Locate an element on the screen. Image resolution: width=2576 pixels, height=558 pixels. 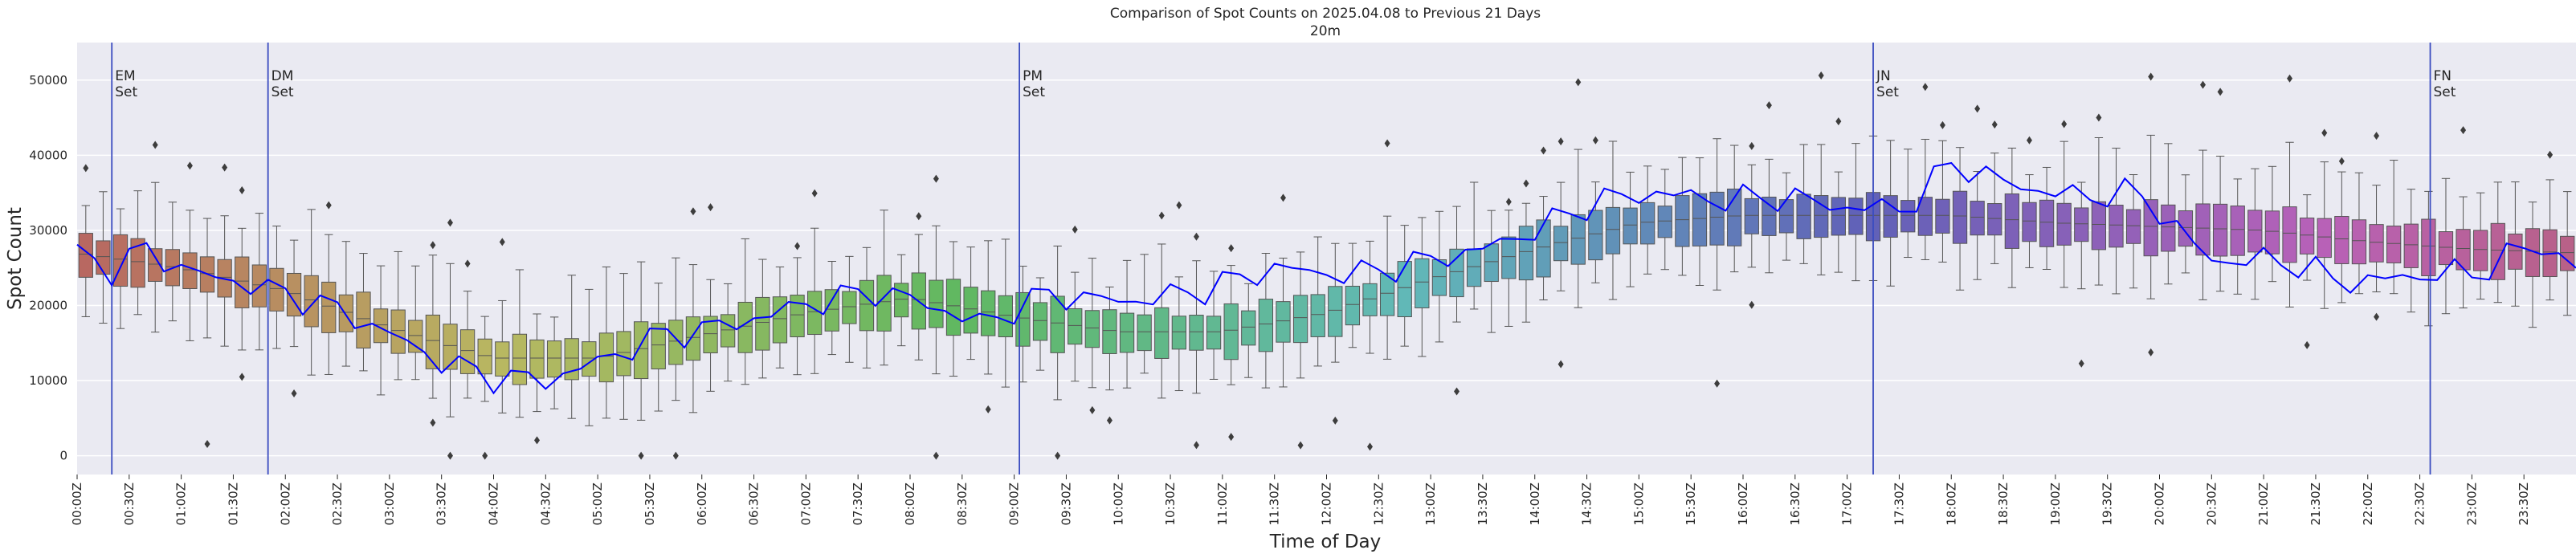
x-tick-label: 17:30Z is located at coordinates (1899, 504).